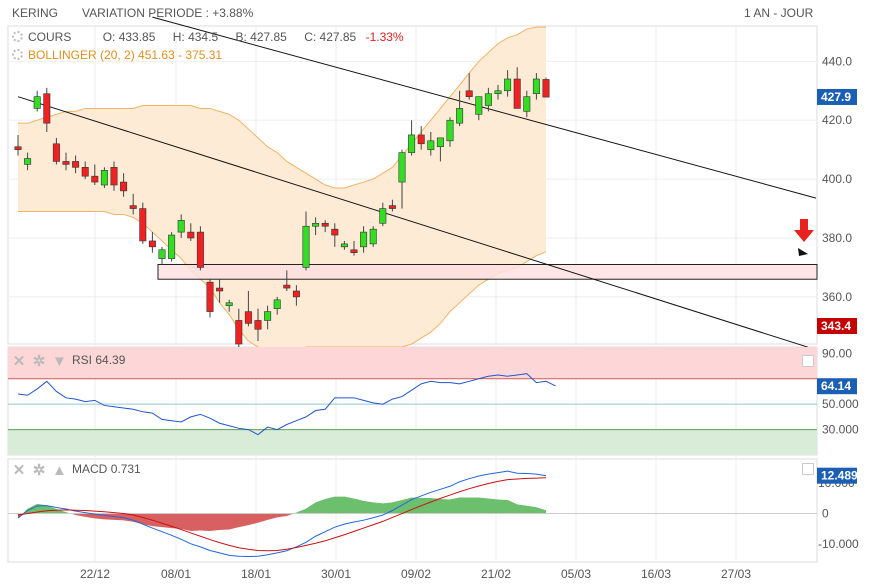 The width and height of the screenshot is (869, 586). Describe the element at coordinates (837, 61) in the screenshot. I see `y-tick-label: 440.0` at that location.